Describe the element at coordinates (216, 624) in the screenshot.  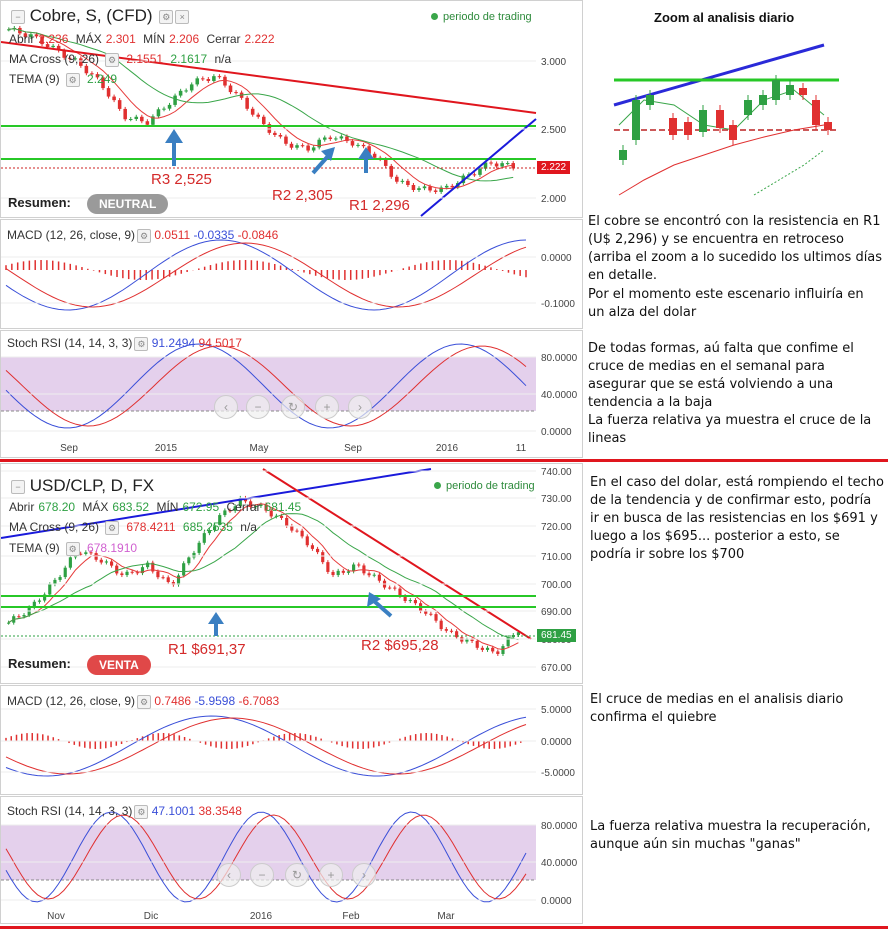
I see `arrow-r1` at that location.